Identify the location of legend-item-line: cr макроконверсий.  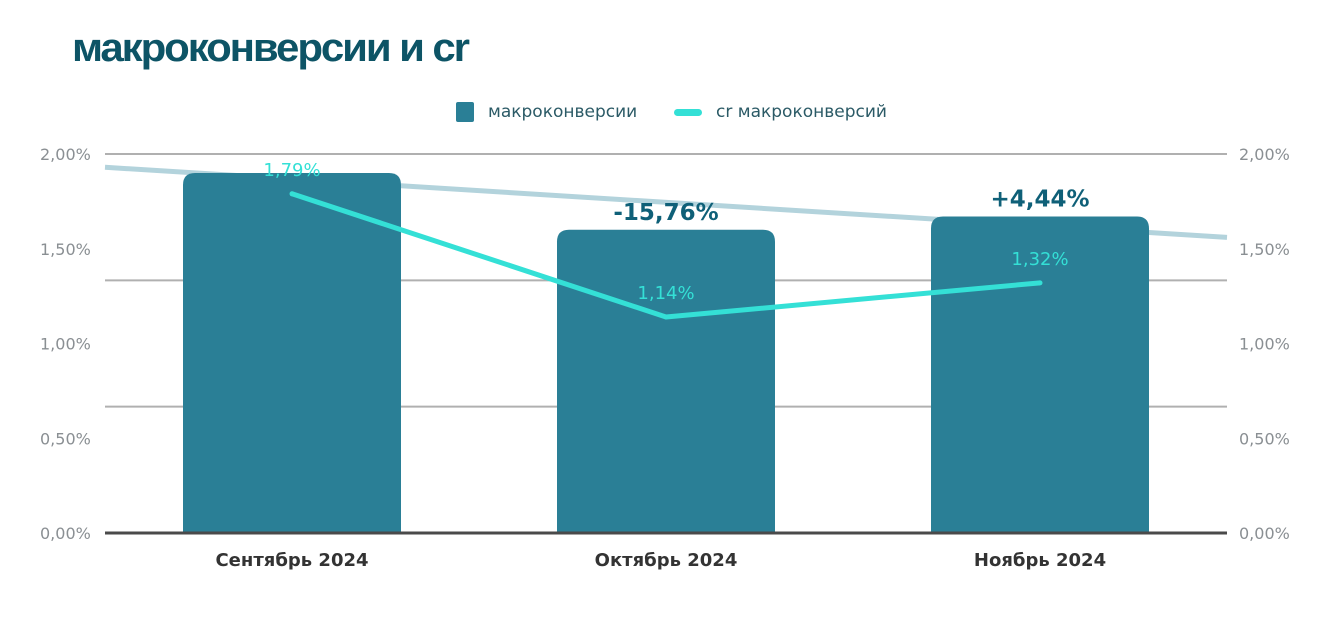
(780, 112).